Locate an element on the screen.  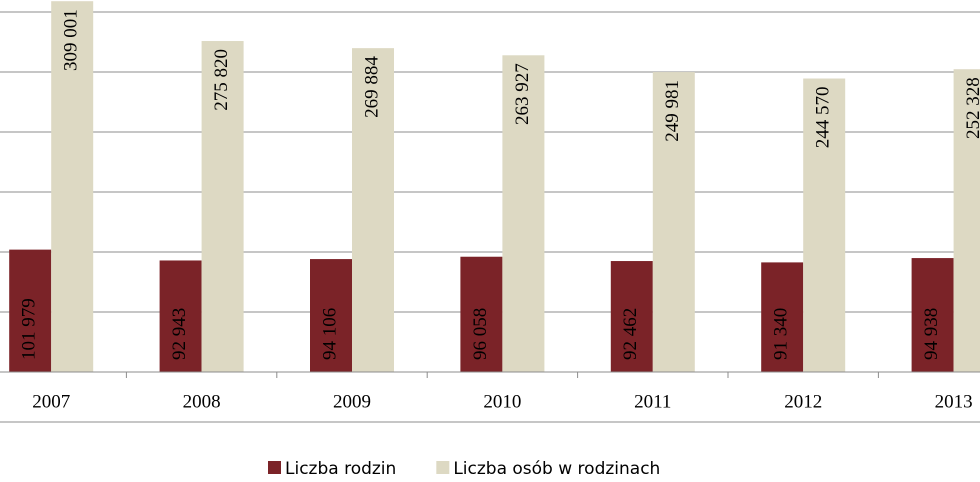
value-label: 92 462 is located at coordinates (630, 334).